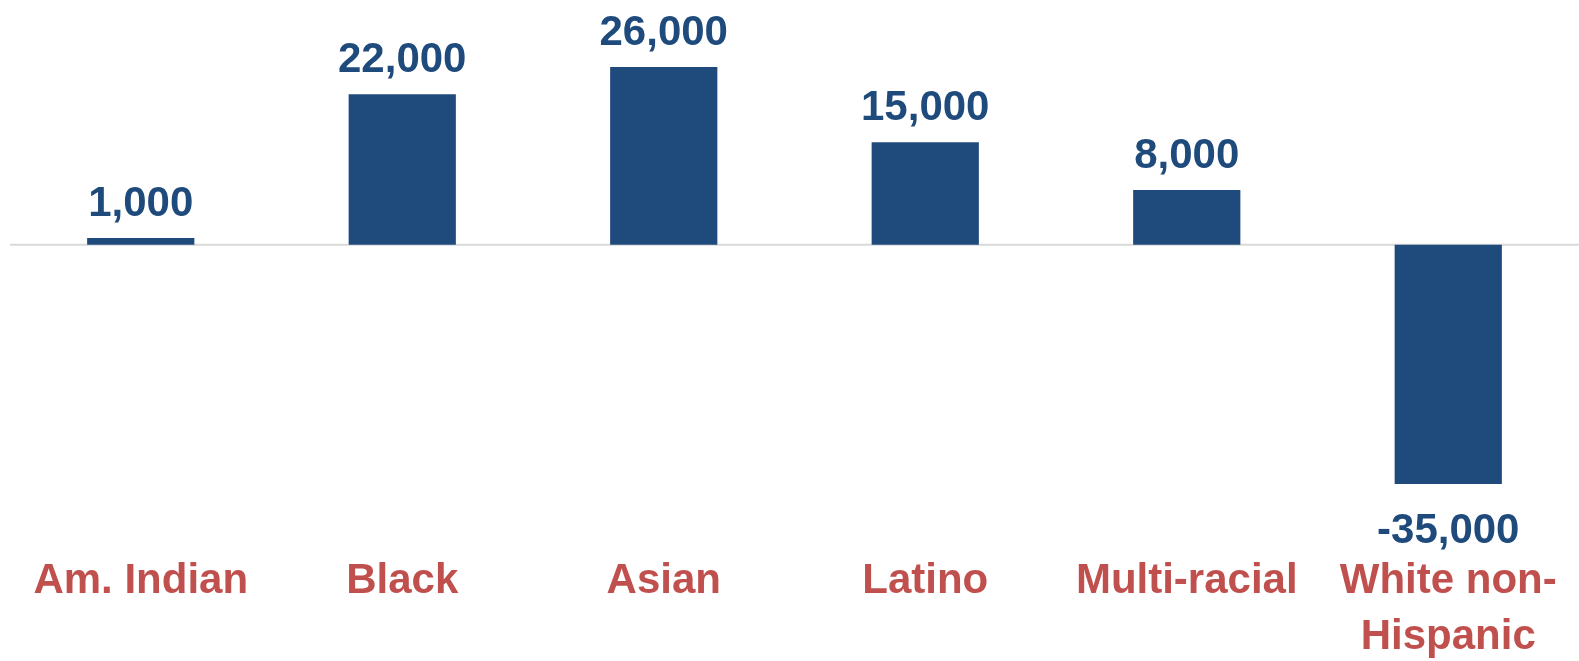  Describe the element at coordinates (141, 578) in the screenshot. I see `x-tick-label: Am. Indian` at that location.